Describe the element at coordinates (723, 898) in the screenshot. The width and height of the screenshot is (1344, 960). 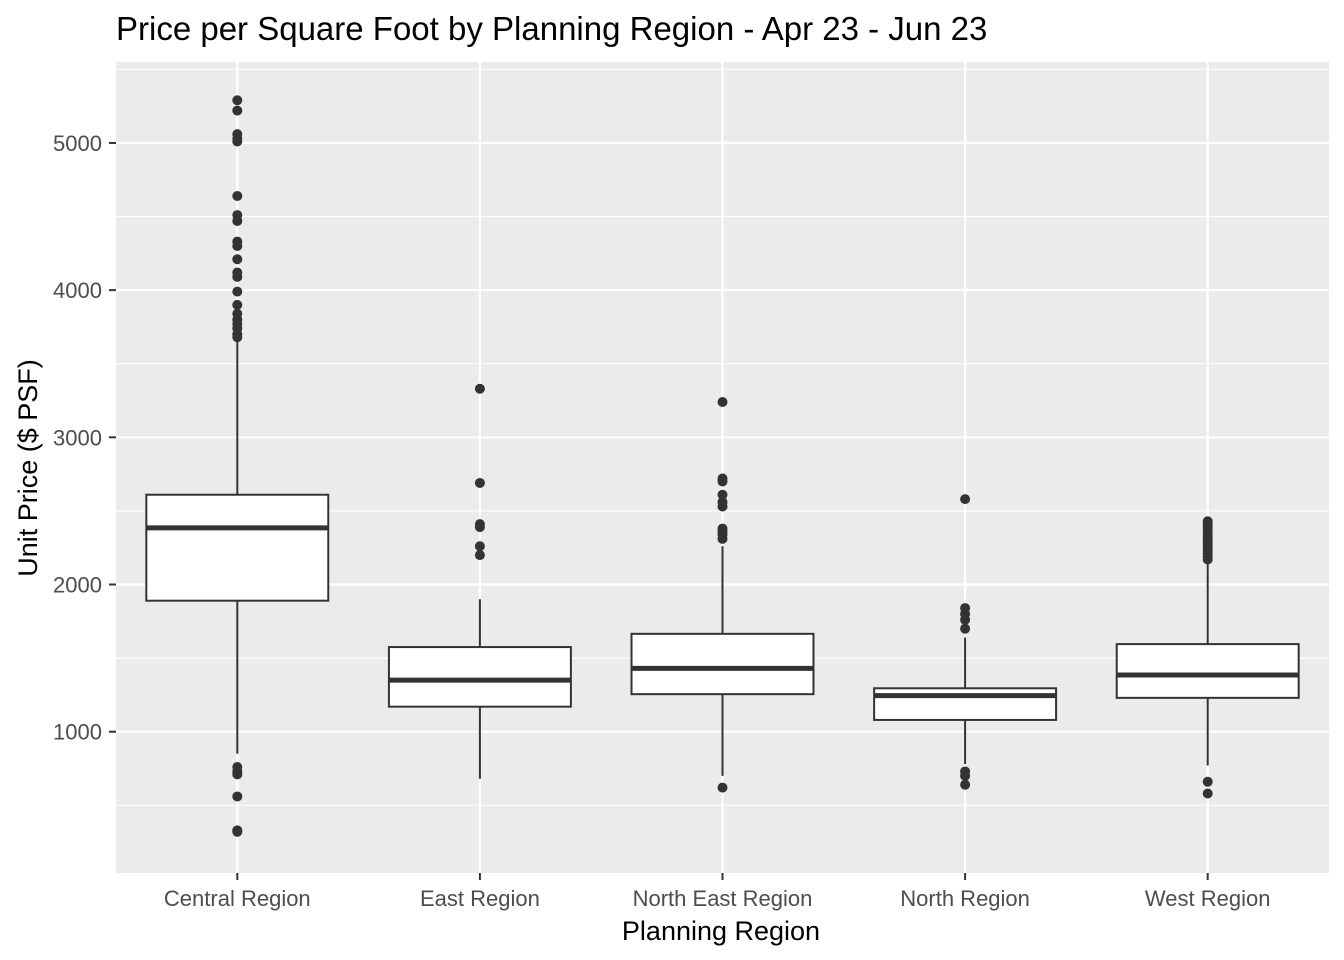
I see `x-tick-label: North East Region` at that location.